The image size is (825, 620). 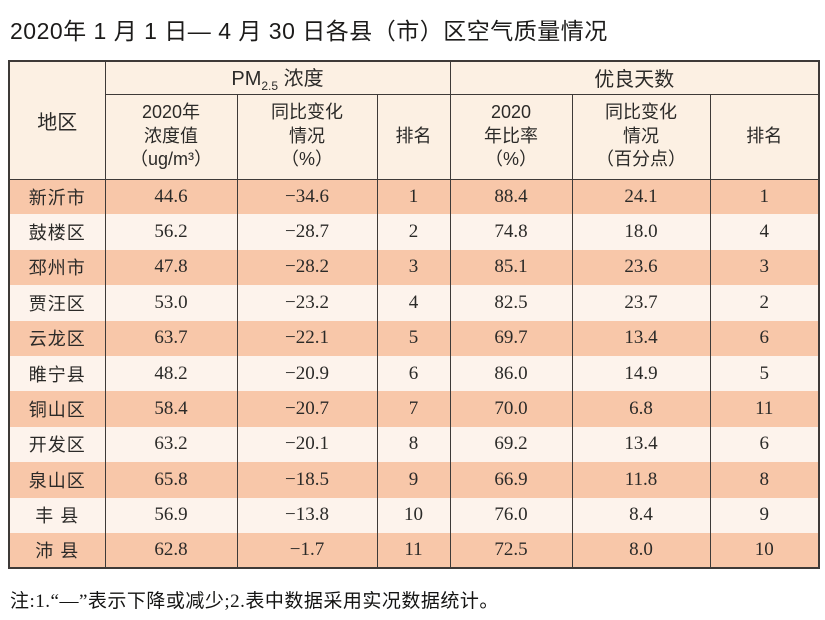 What do you see at coordinates (764, 267) in the screenshot?
I see `cell-days-rank: 3` at bounding box center [764, 267].